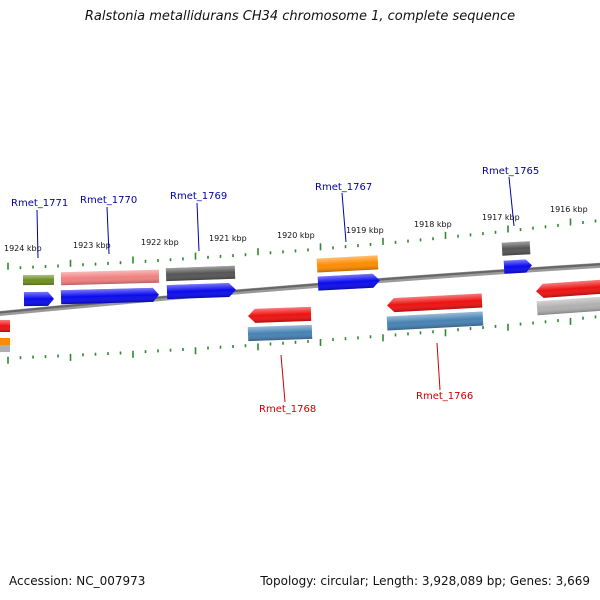 The height and width of the screenshot is (600, 600). I want to click on kbp-label: 1921 kbp, so click(228, 238).